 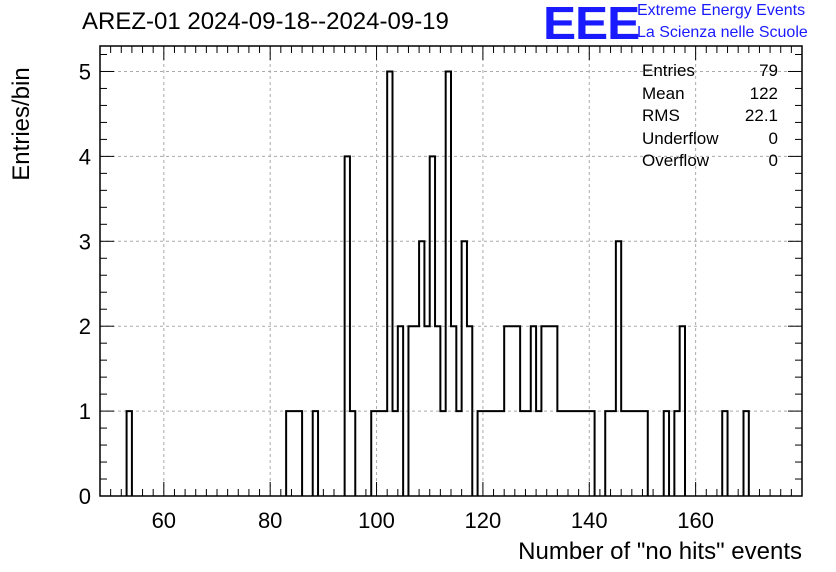 What do you see at coordinates (680, 138) in the screenshot?
I see `stat-label: Underflow` at bounding box center [680, 138].